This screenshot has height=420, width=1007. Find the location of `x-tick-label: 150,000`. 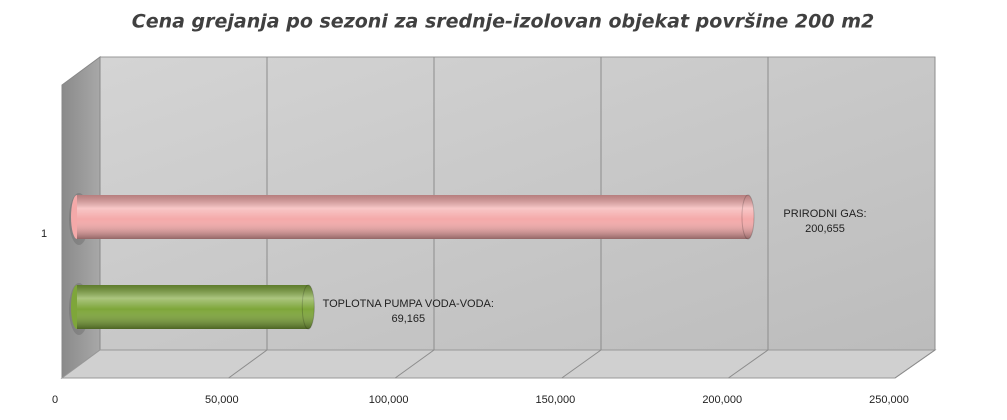

x-tick-label: 150,000 is located at coordinates (556, 400).